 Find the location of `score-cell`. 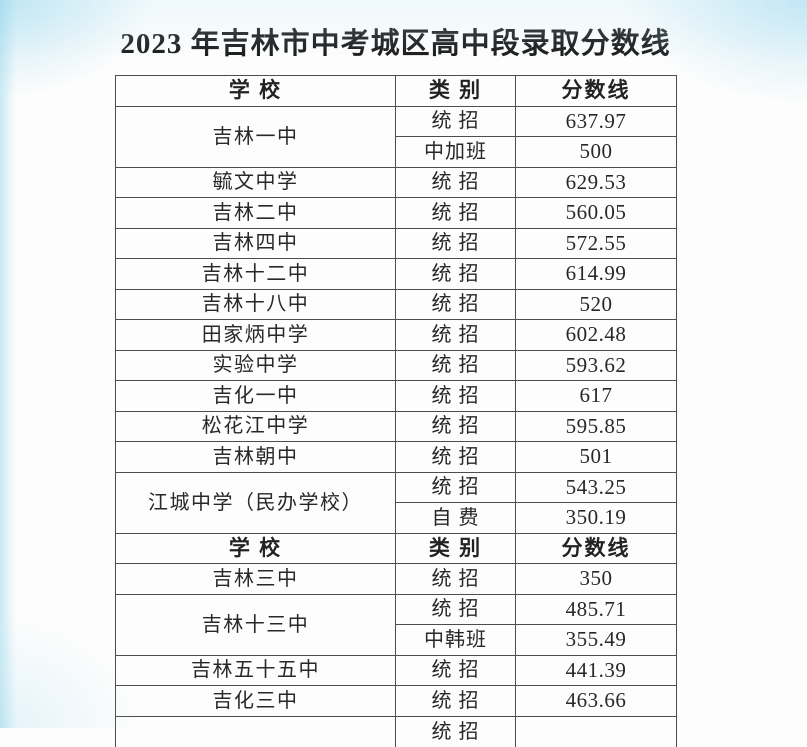

score-cell is located at coordinates (596, 731).